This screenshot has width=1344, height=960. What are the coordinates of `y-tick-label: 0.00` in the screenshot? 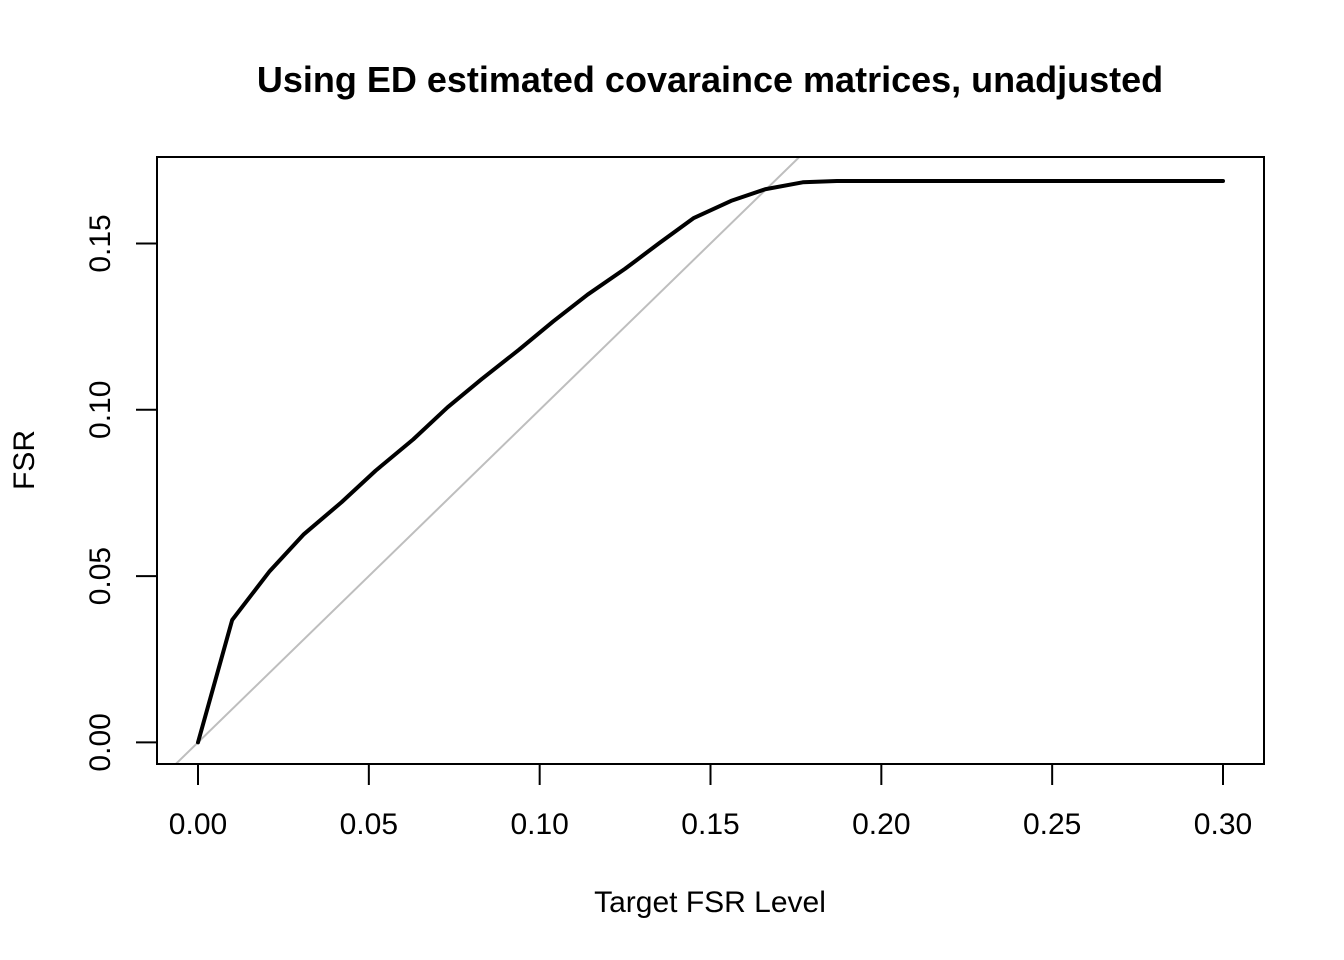 It's located at (100, 742).